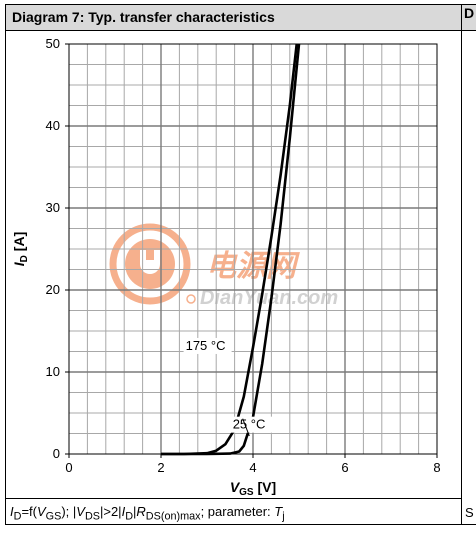 The width and height of the screenshot is (476, 540). I want to click on watermark-registered-mark, so click(191, 299).